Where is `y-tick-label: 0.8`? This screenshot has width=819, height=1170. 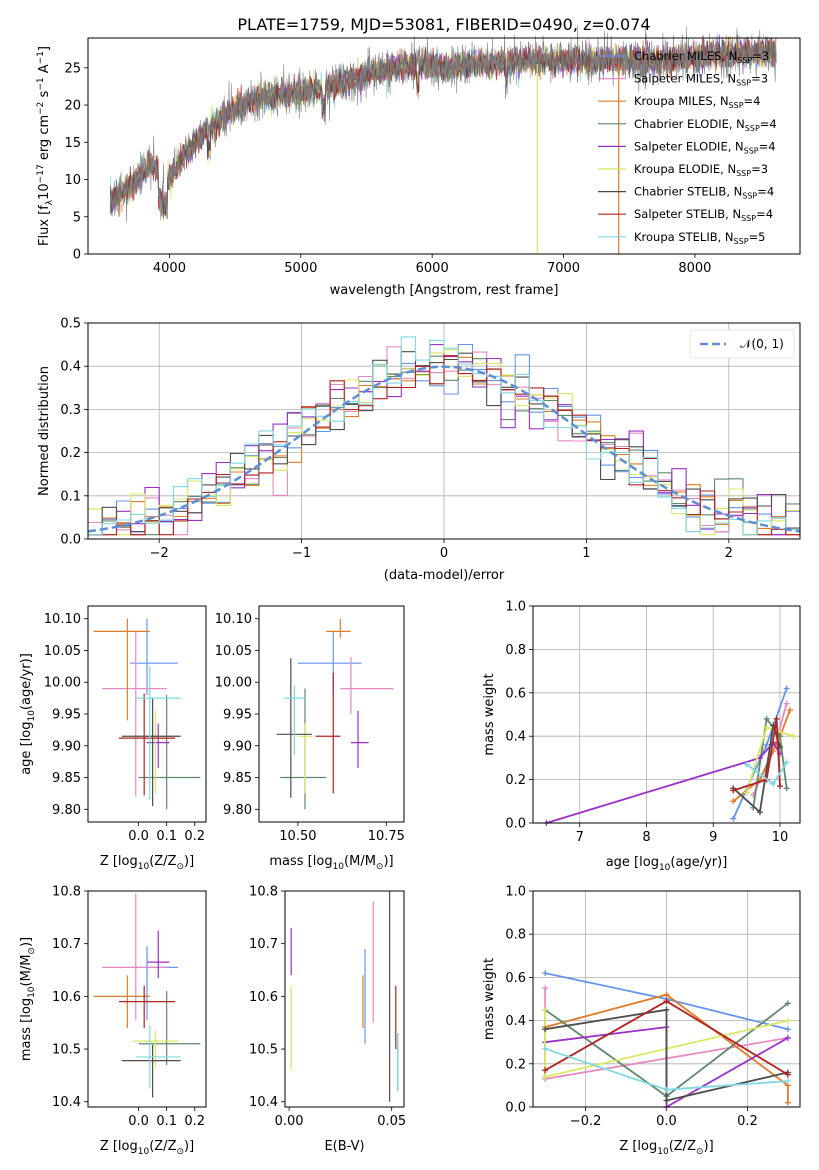
y-tick-label: 0.8 is located at coordinates (515, 650).